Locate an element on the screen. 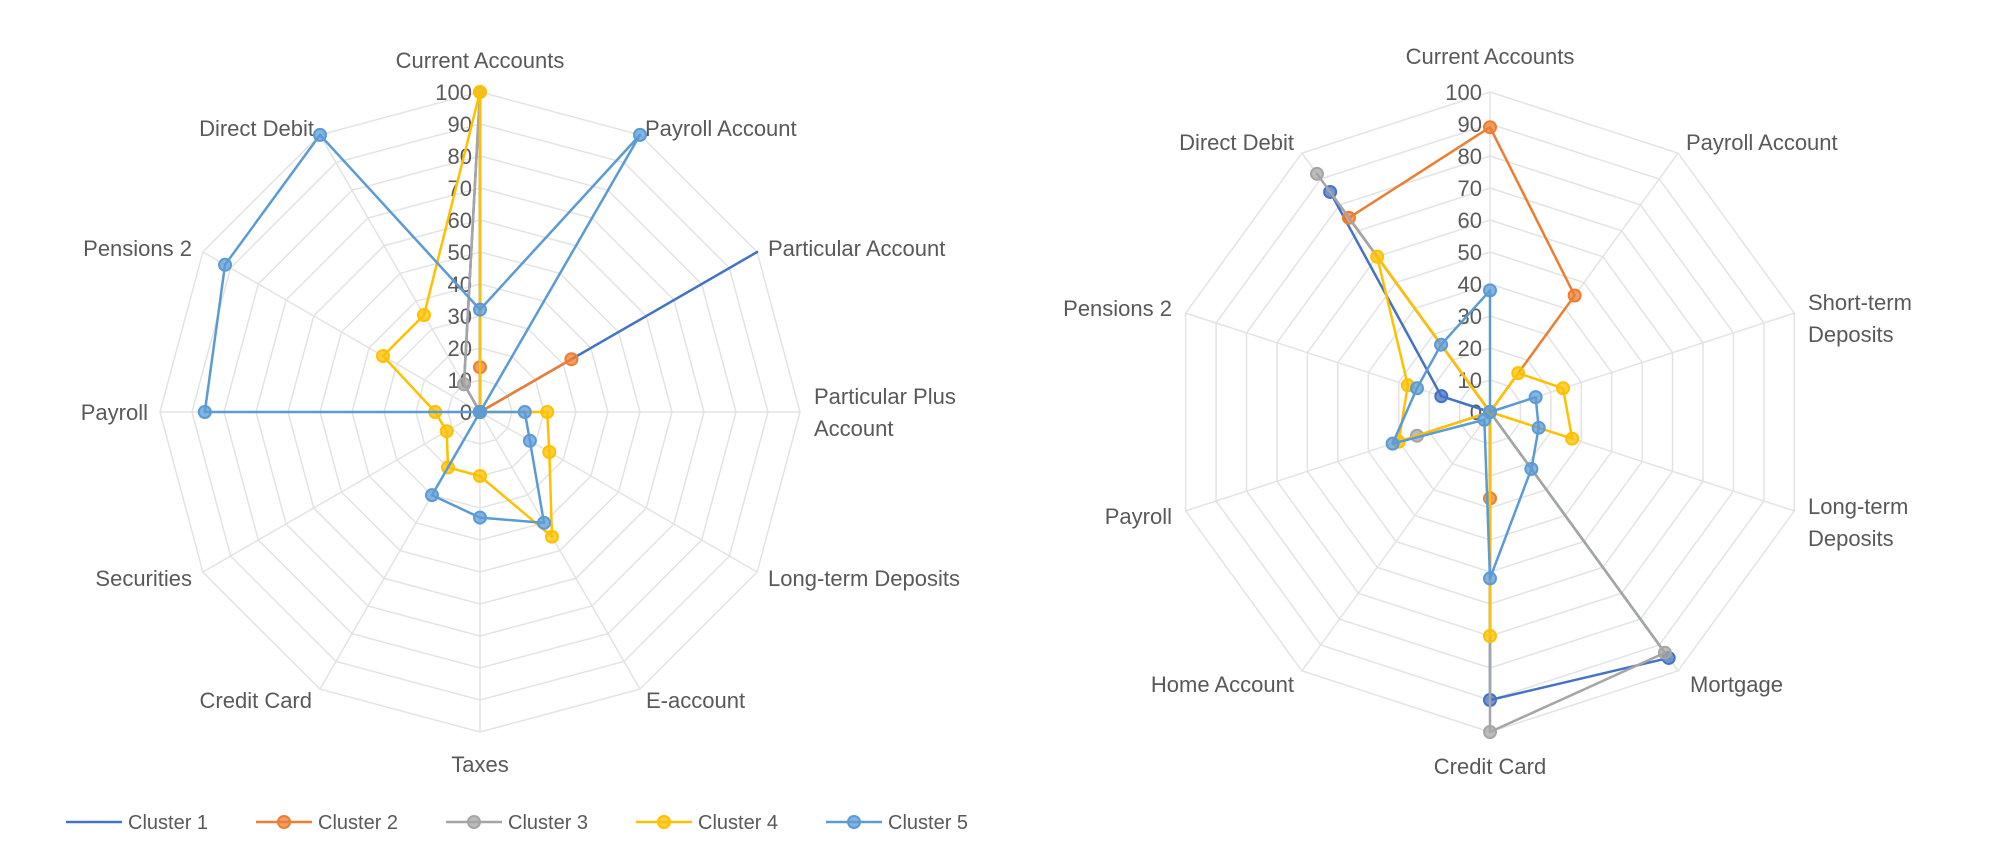 This screenshot has height=848, width=2012. point-cluster-5-short-term-deposits is located at coordinates (1535, 397).